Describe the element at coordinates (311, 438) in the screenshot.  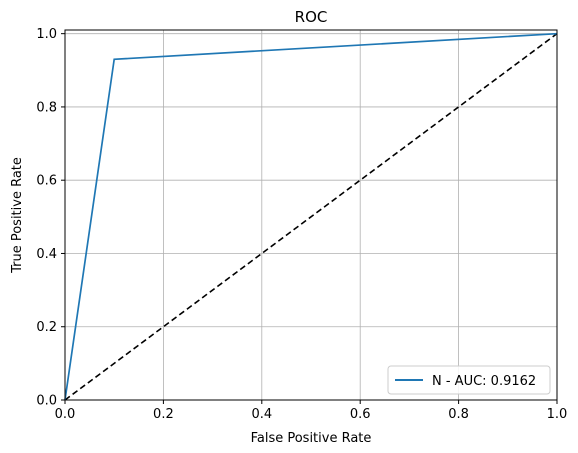
I see `x-axis-title: False Positive Rate` at that location.